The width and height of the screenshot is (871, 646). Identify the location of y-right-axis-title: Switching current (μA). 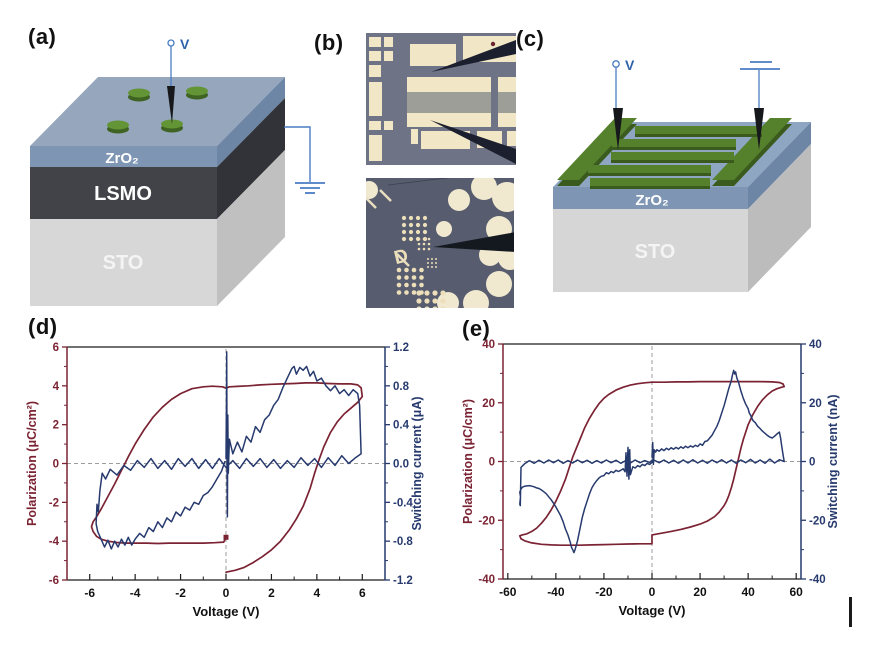
(417, 463).